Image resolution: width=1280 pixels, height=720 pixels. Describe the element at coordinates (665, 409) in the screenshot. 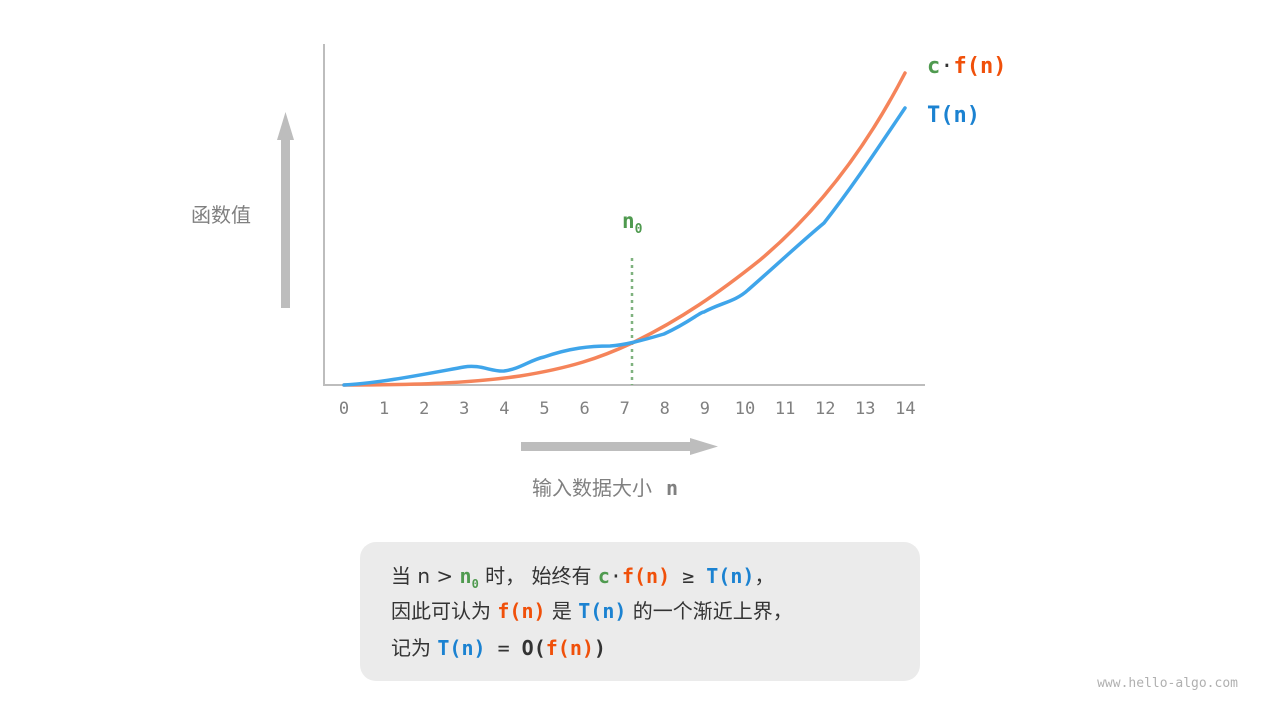

I see `x-tick-label: 8` at that location.